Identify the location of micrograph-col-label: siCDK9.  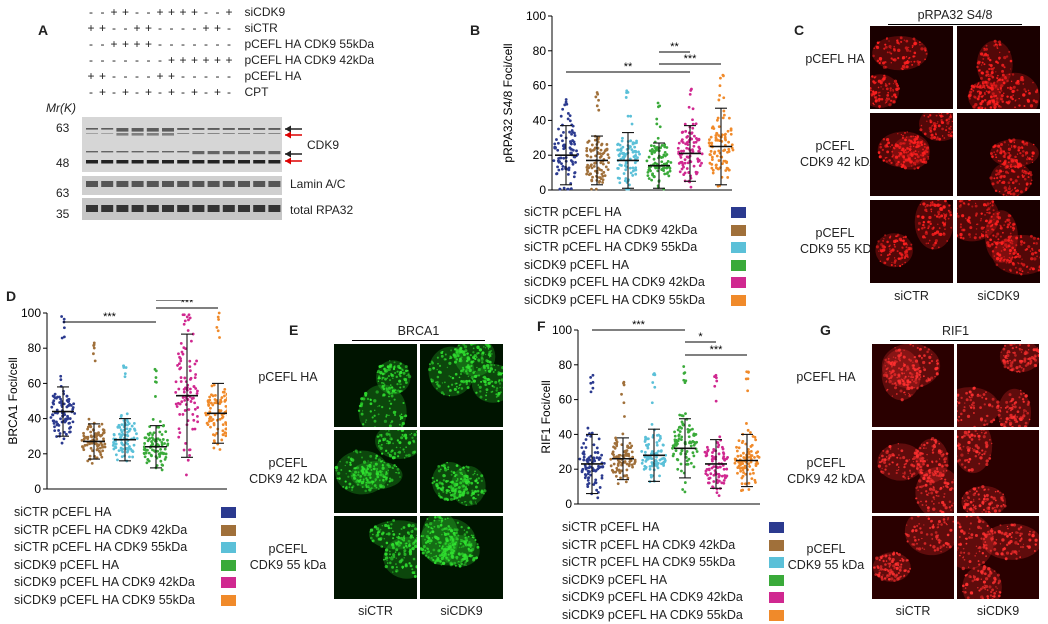
(461, 611).